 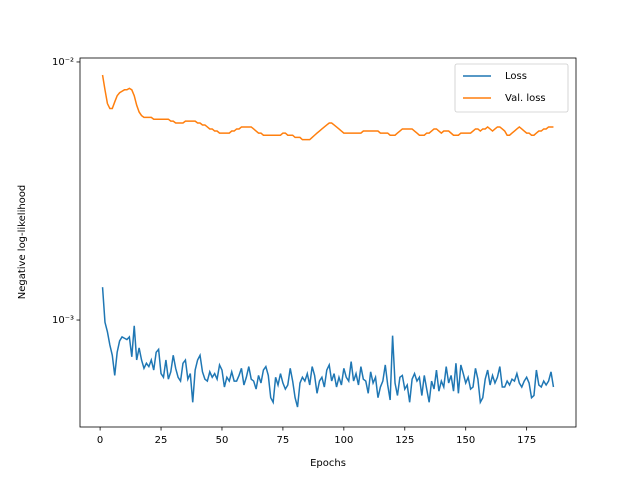 What do you see at coordinates (526, 440) in the screenshot?
I see `x-tick-label: 175` at bounding box center [526, 440].